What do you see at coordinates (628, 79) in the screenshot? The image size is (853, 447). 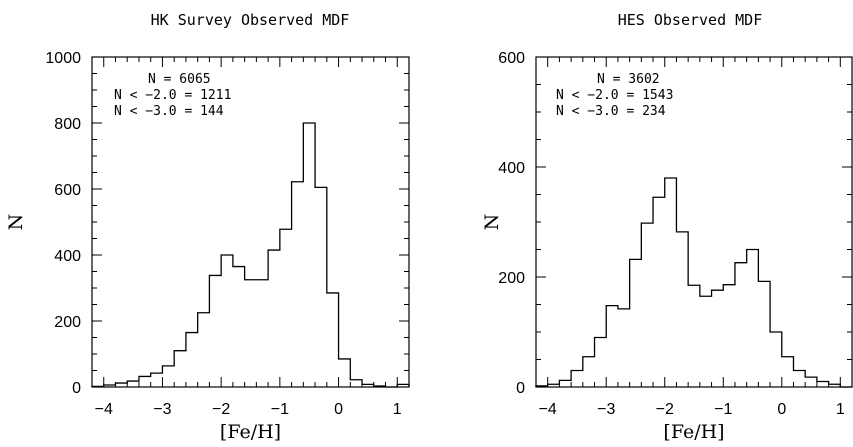 I see `count-annotation: N = 3602` at bounding box center [628, 79].